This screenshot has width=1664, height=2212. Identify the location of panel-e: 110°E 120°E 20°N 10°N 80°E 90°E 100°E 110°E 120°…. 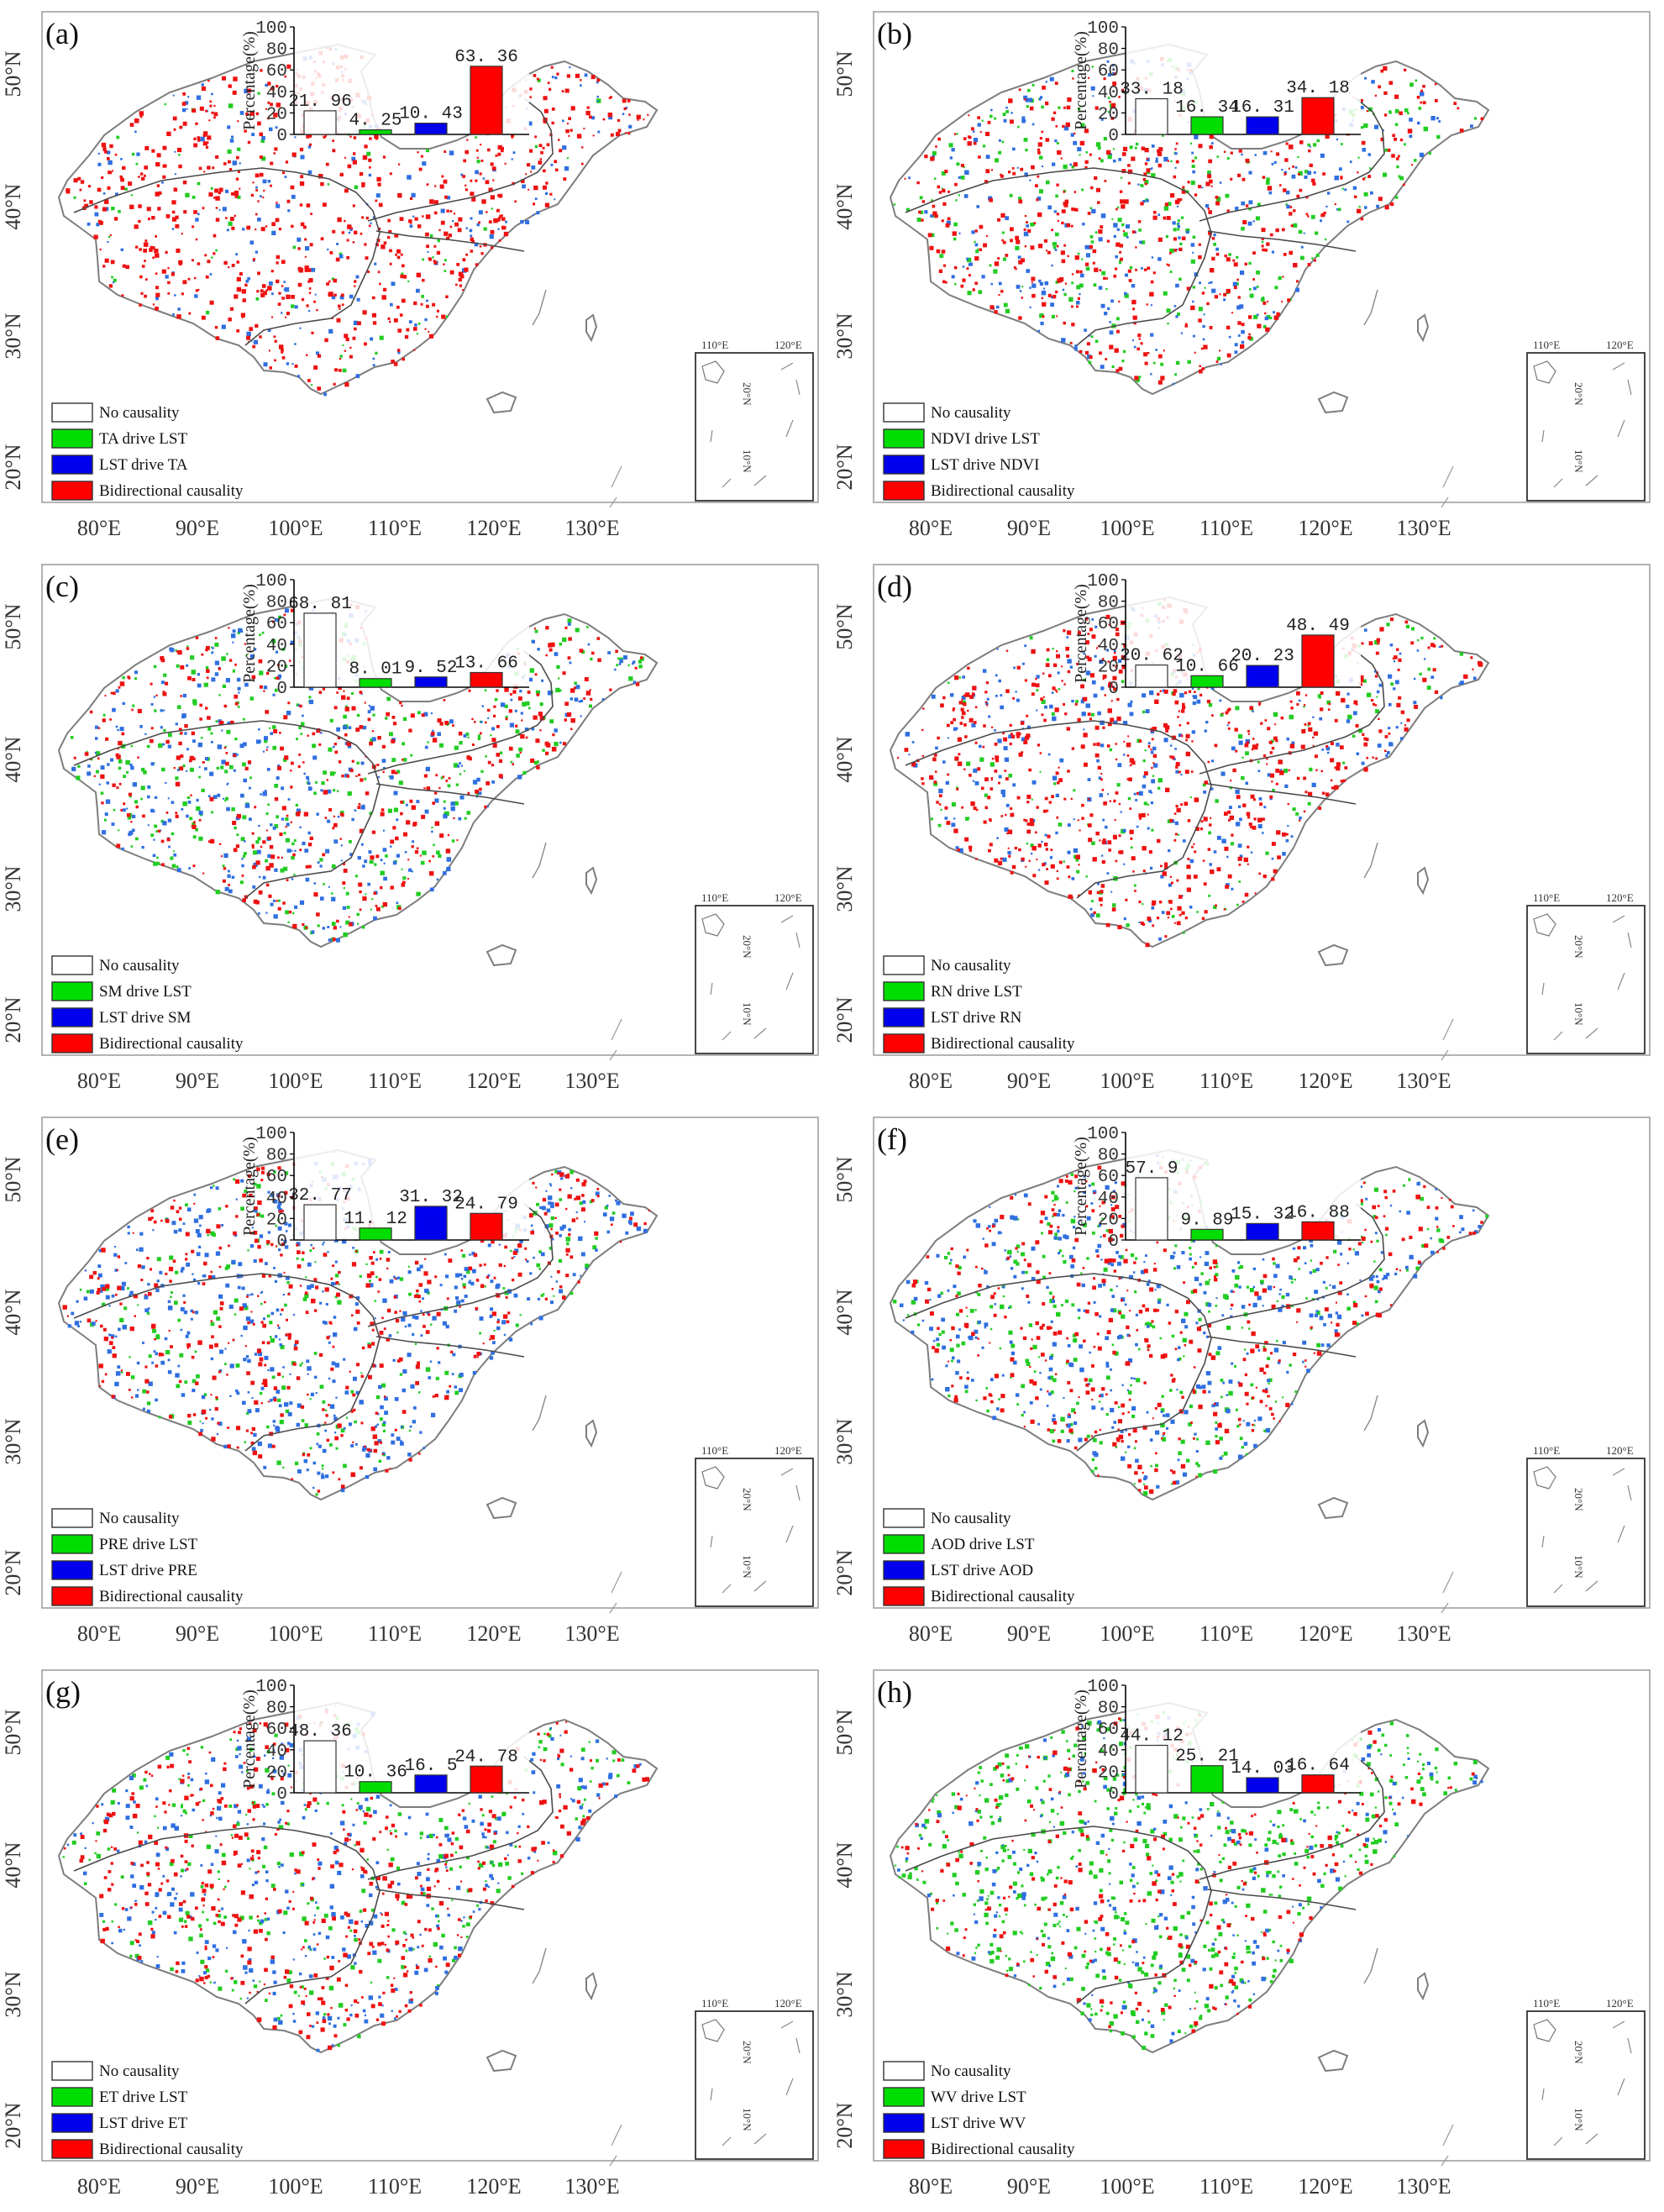
(416, 1382).